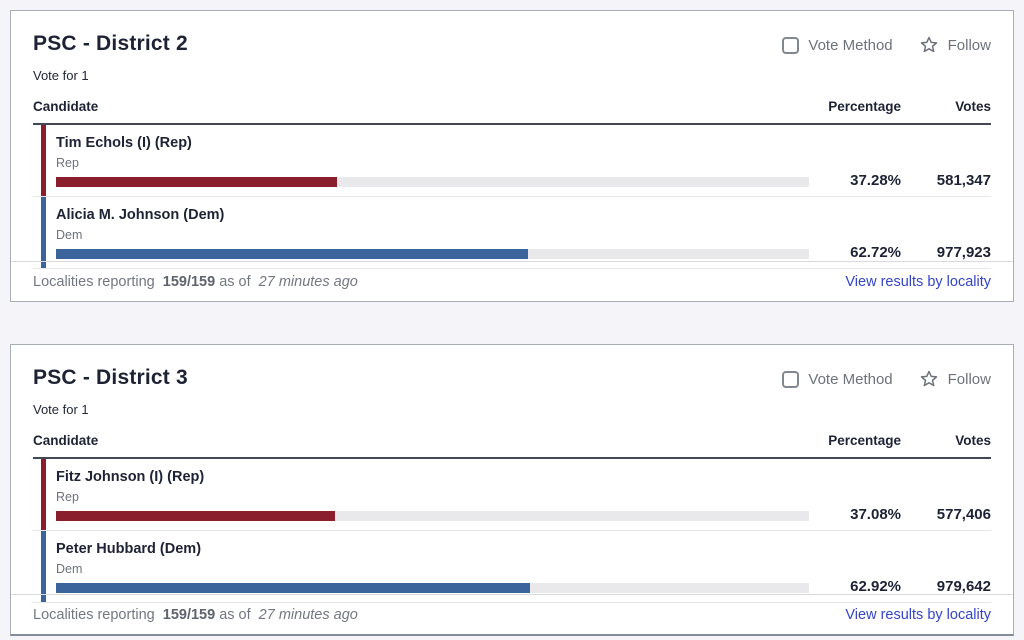  Describe the element at coordinates (140, 215) in the screenshot. I see `candidate-name: Alicia M. Johnson (Dem)` at that location.